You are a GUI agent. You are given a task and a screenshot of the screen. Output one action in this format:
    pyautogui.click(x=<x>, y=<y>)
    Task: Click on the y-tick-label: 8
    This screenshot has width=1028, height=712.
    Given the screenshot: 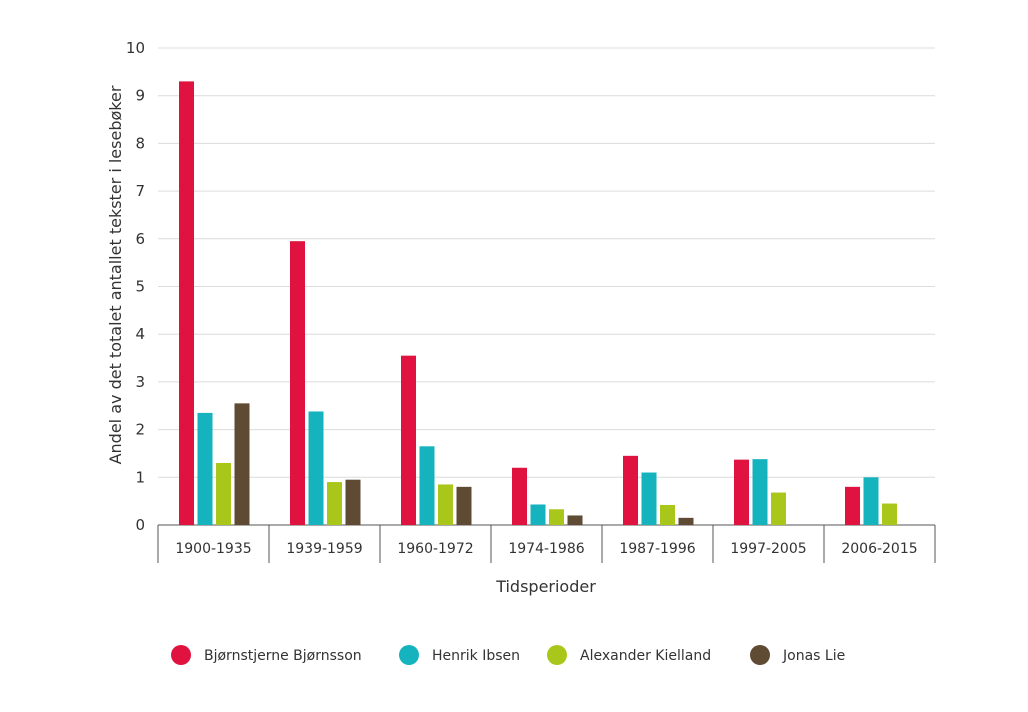 What is the action you would take?
    pyautogui.click(x=140, y=143)
    